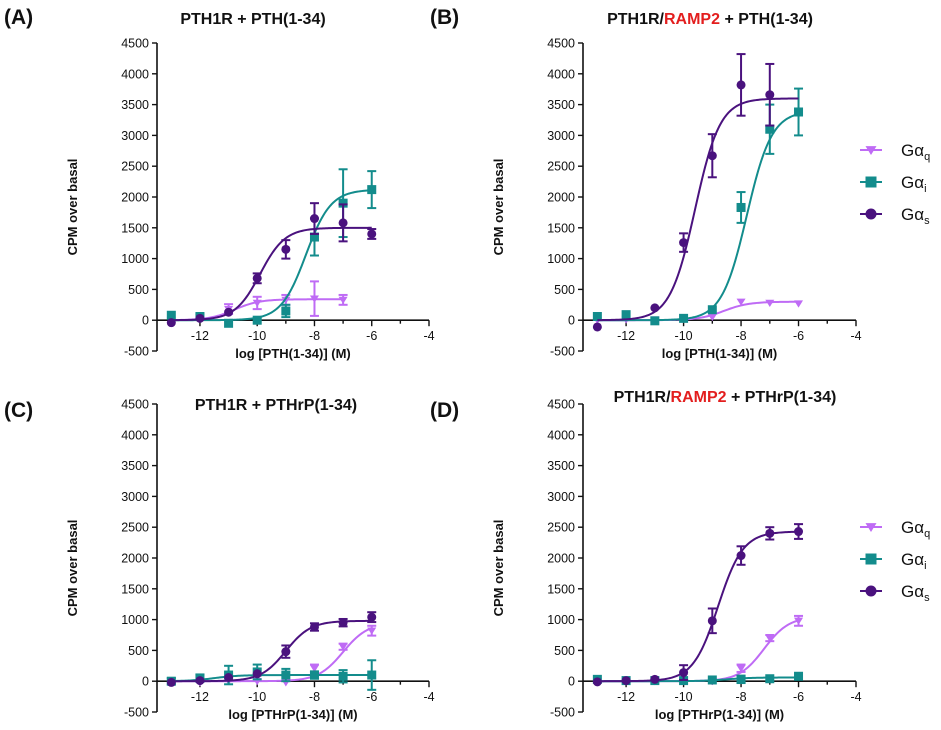  Describe the element at coordinates (135, 228) in the screenshot. I see `y-tick-label: 1500` at that location.